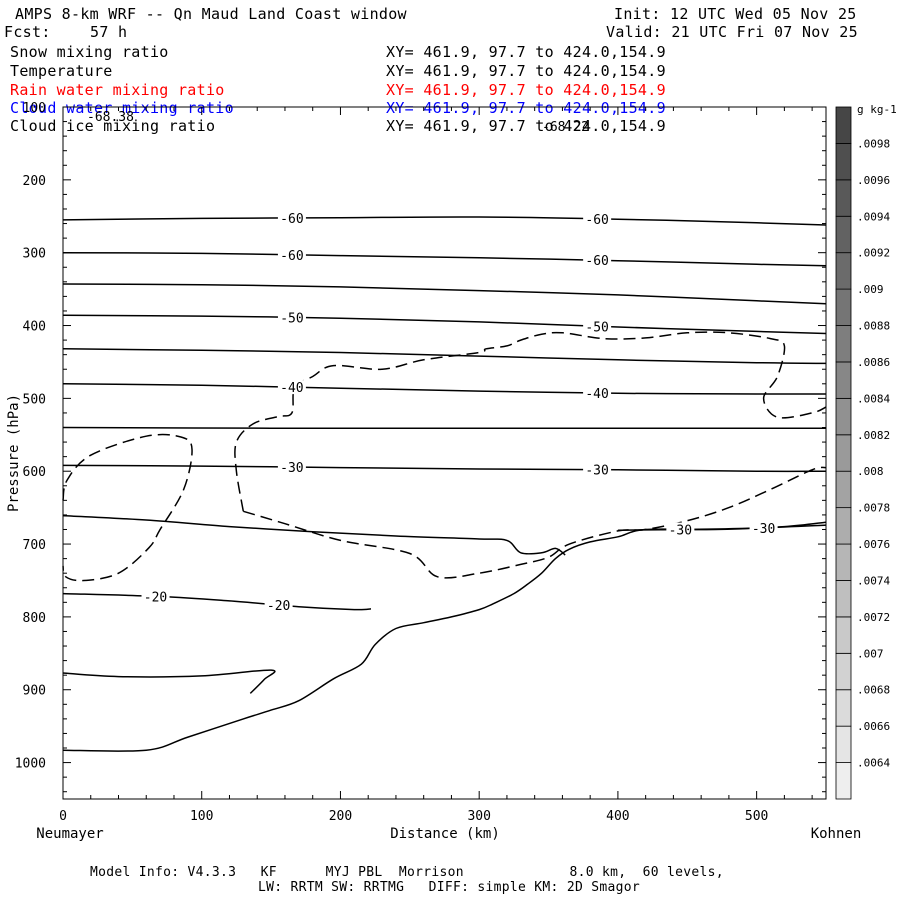  What do you see at coordinates (34, 399) in the screenshot?
I see `y-tick-label: 500` at bounding box center [34, 399].